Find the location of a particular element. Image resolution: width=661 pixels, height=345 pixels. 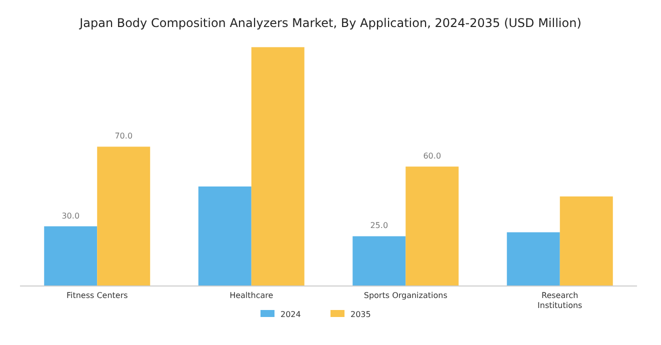

x-tick-label: Healthcare is located at coordinates (252, 295).